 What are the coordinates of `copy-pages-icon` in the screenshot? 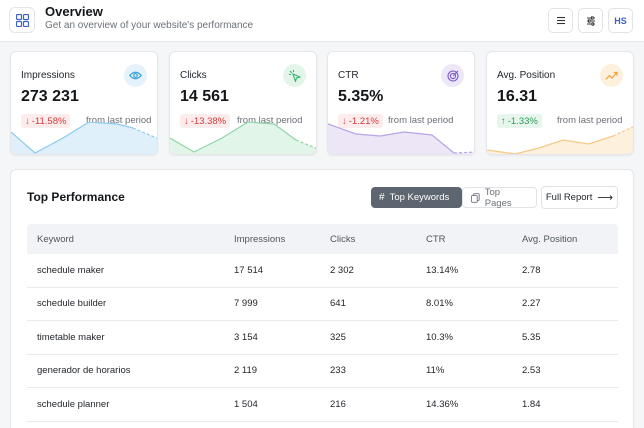 It's located at (475, 197).